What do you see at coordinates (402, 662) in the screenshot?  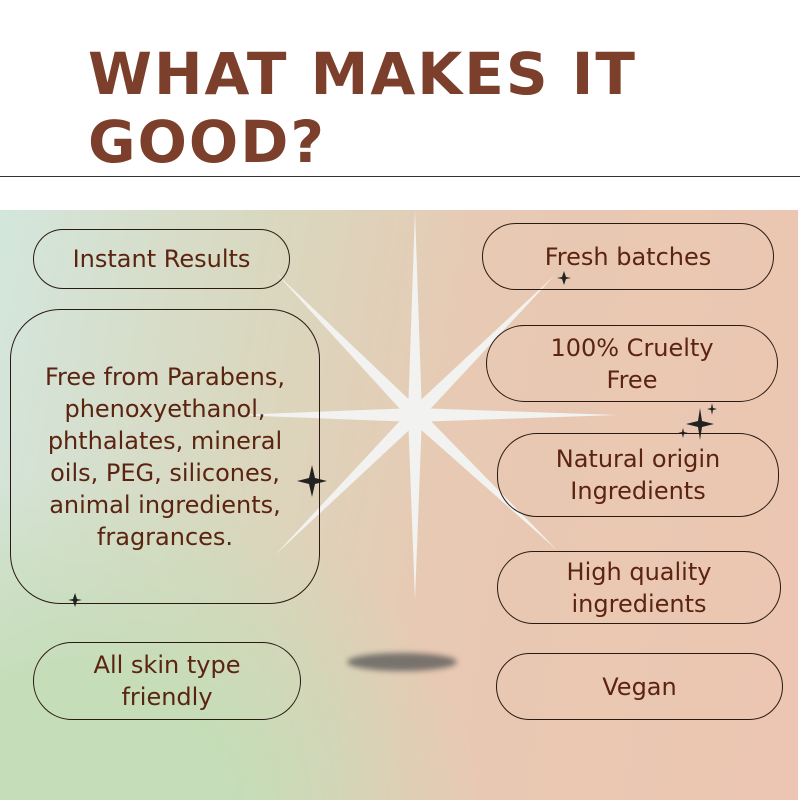 I see `star-shadow` at bounding box center [402, 662].